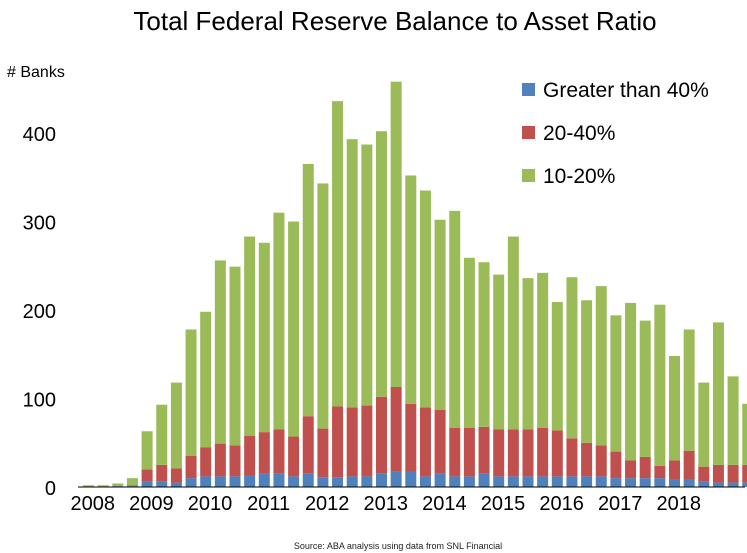  What do you see at coordinates (39, 401) in the screenshot?
I see `y-tick-label: 100` at bounding box center [39, 401].